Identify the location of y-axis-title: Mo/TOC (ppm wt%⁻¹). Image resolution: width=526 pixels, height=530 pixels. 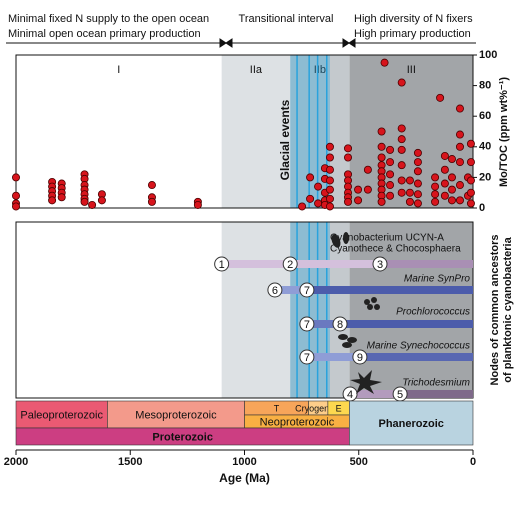
(504, 132).